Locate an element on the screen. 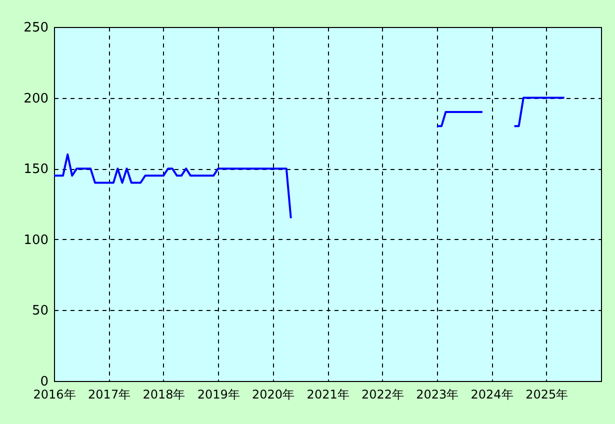  x-tick-label: 2018年 is located at coordinates (164, 395).